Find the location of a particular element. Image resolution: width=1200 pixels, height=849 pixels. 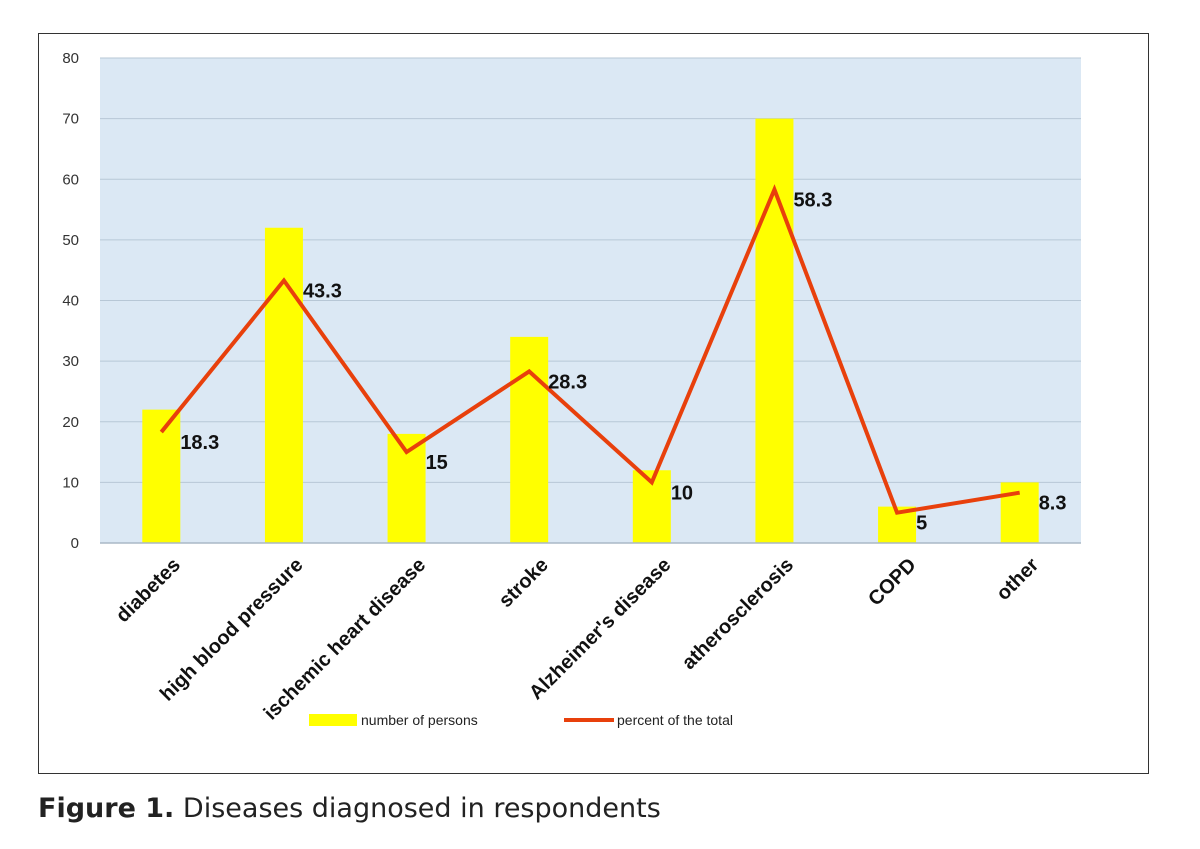

y-tick-label: 50 is located at coordinates (70, 240).